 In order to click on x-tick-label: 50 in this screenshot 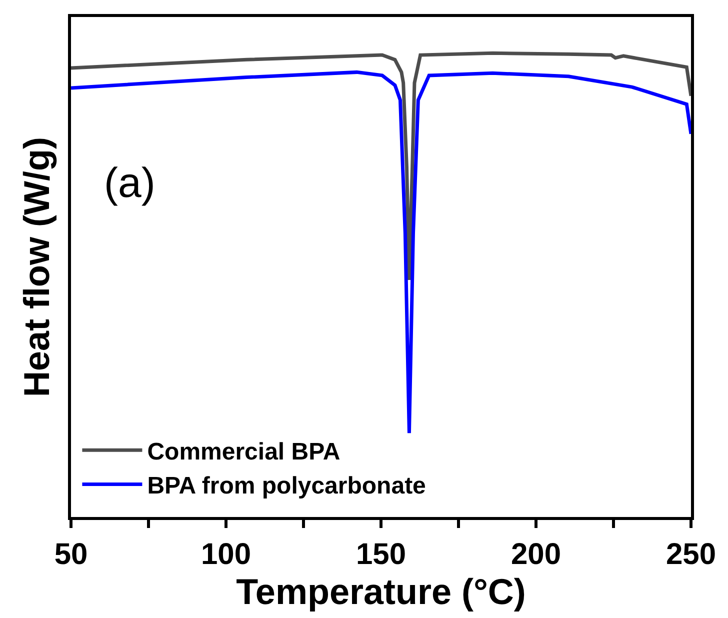, I will do `click(71, 554)`.